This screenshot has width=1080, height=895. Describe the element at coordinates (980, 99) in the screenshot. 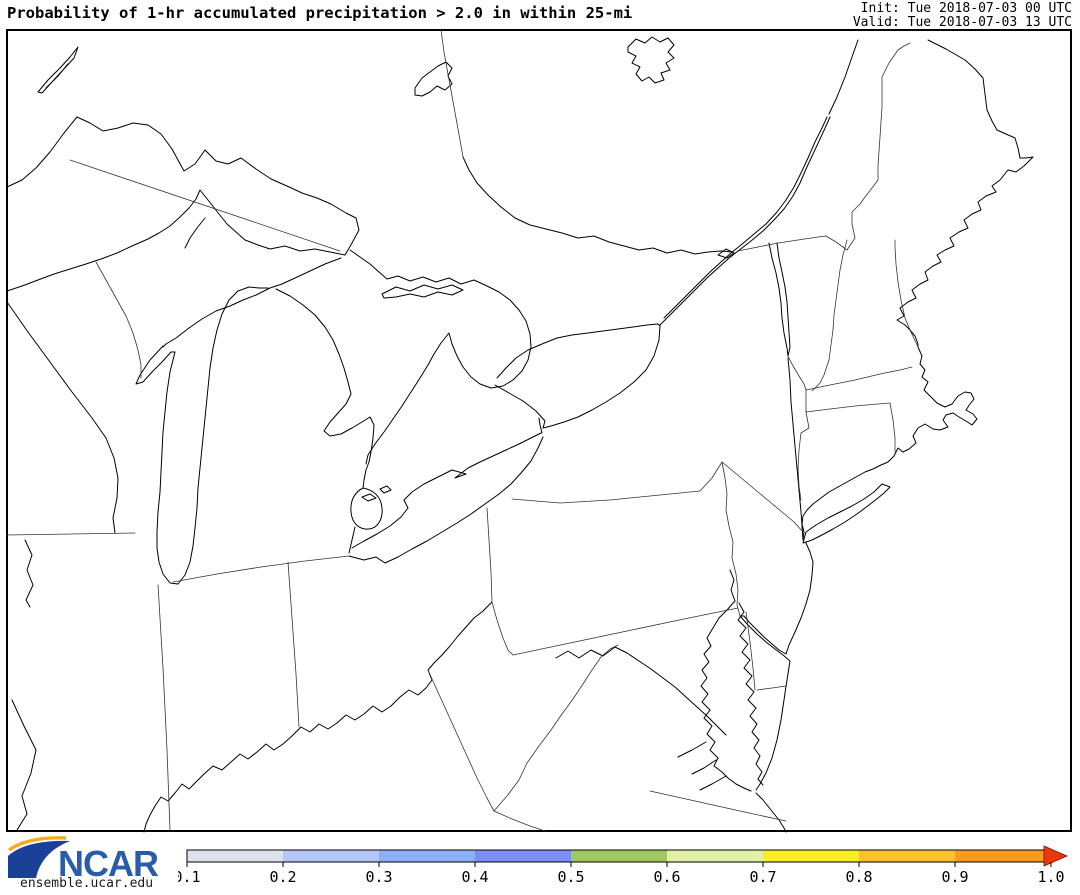

I see `maine-northeast-border-coast` at that location.